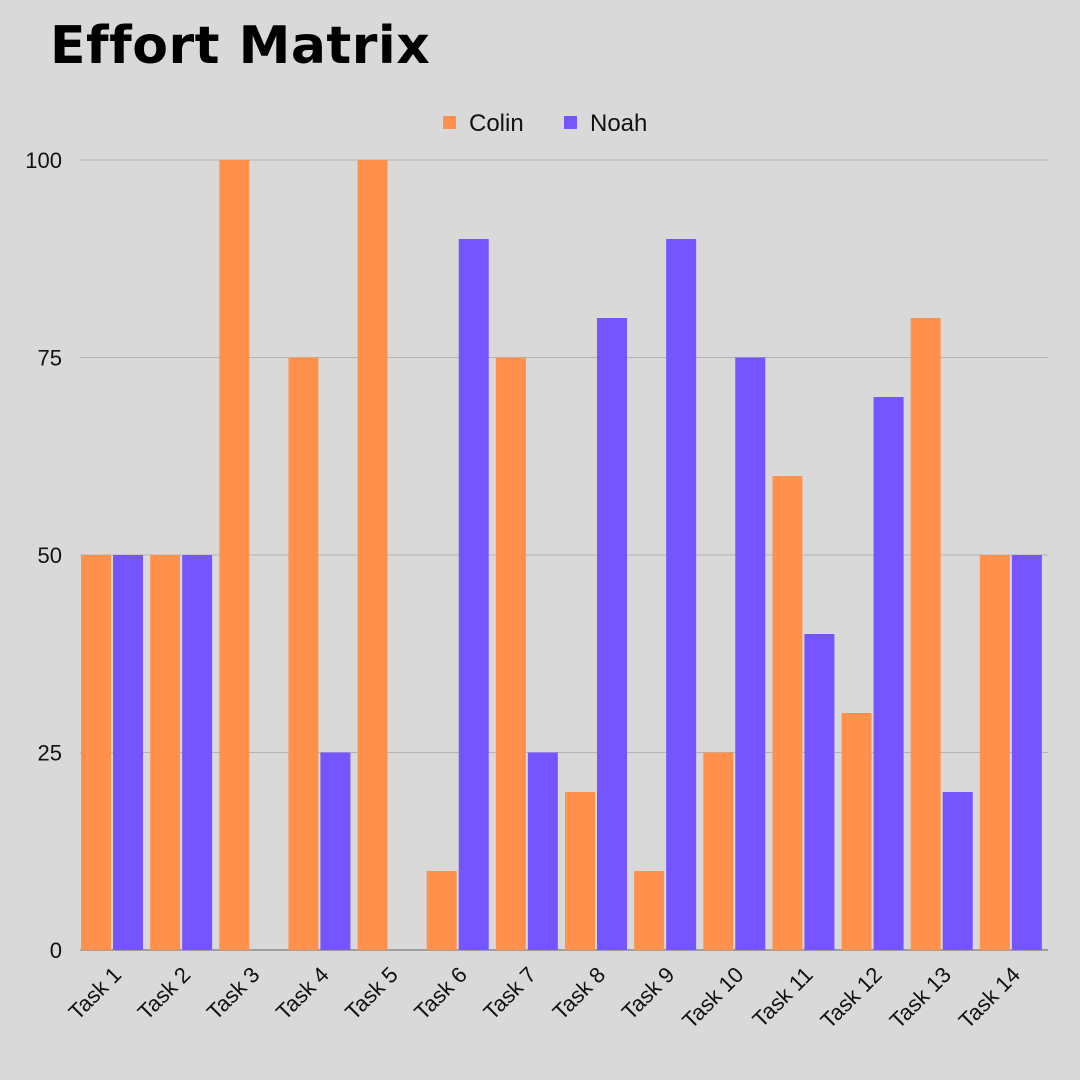 Image resolution: width=1080 pixels, height=1080 pixels. What do you see at coordinates (50, 753) in the screenshot?
I see `y-tick-label: 25` at bounding box center [50, 753].